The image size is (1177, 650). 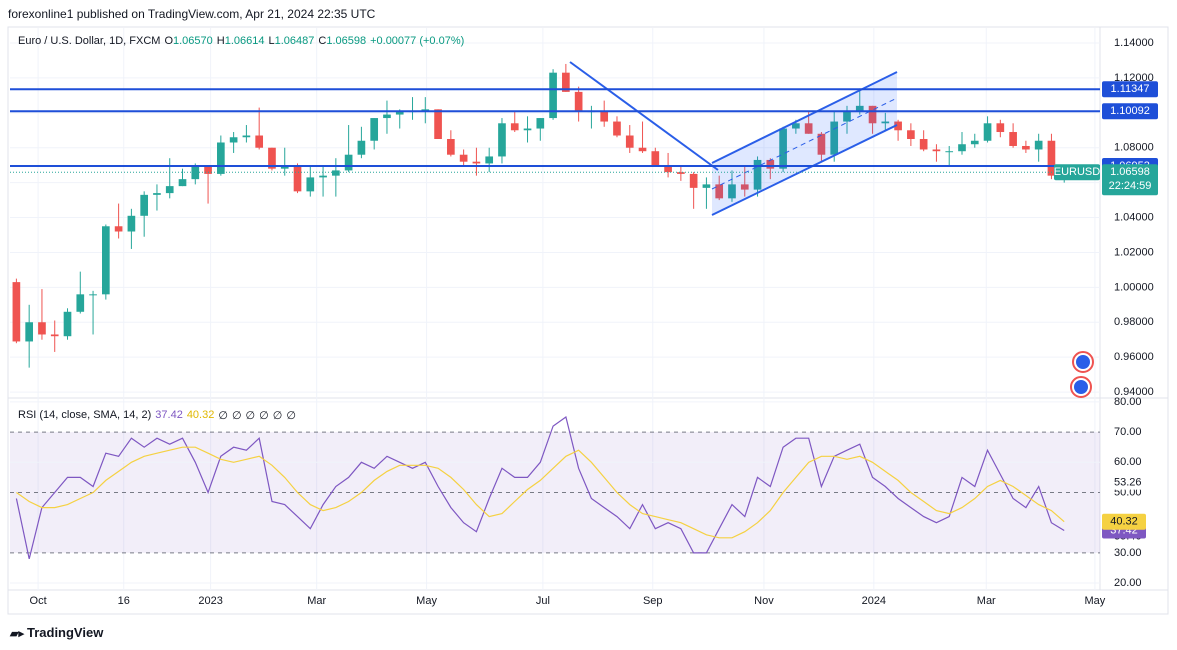 I want to click on x-tick-label: Nov, so click(x=764, y=601).